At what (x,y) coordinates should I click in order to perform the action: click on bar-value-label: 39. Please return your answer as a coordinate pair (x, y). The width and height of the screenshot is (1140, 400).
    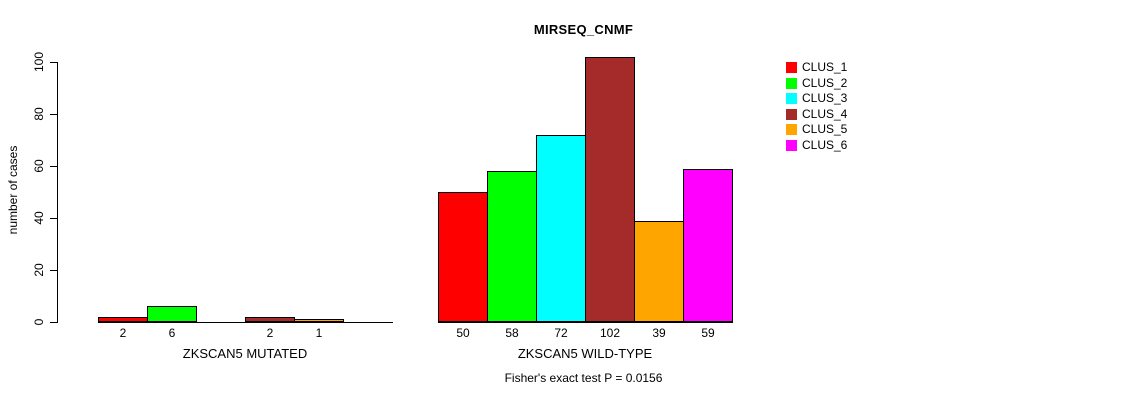
    Looking at the image, I should click on (659, 333).